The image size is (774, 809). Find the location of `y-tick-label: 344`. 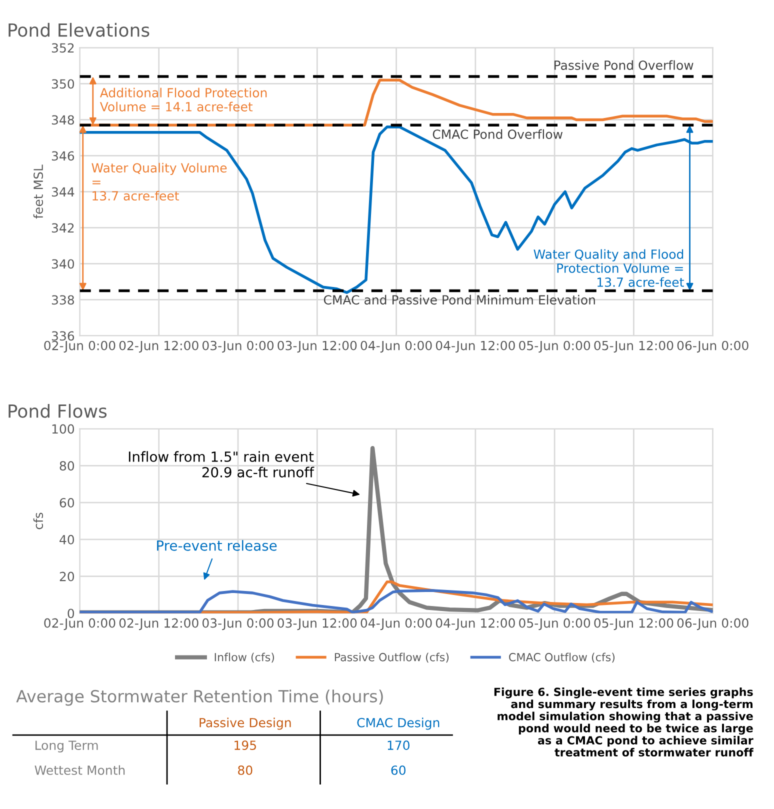

y-tick-label: 344 is located at coordinates (63, 192).